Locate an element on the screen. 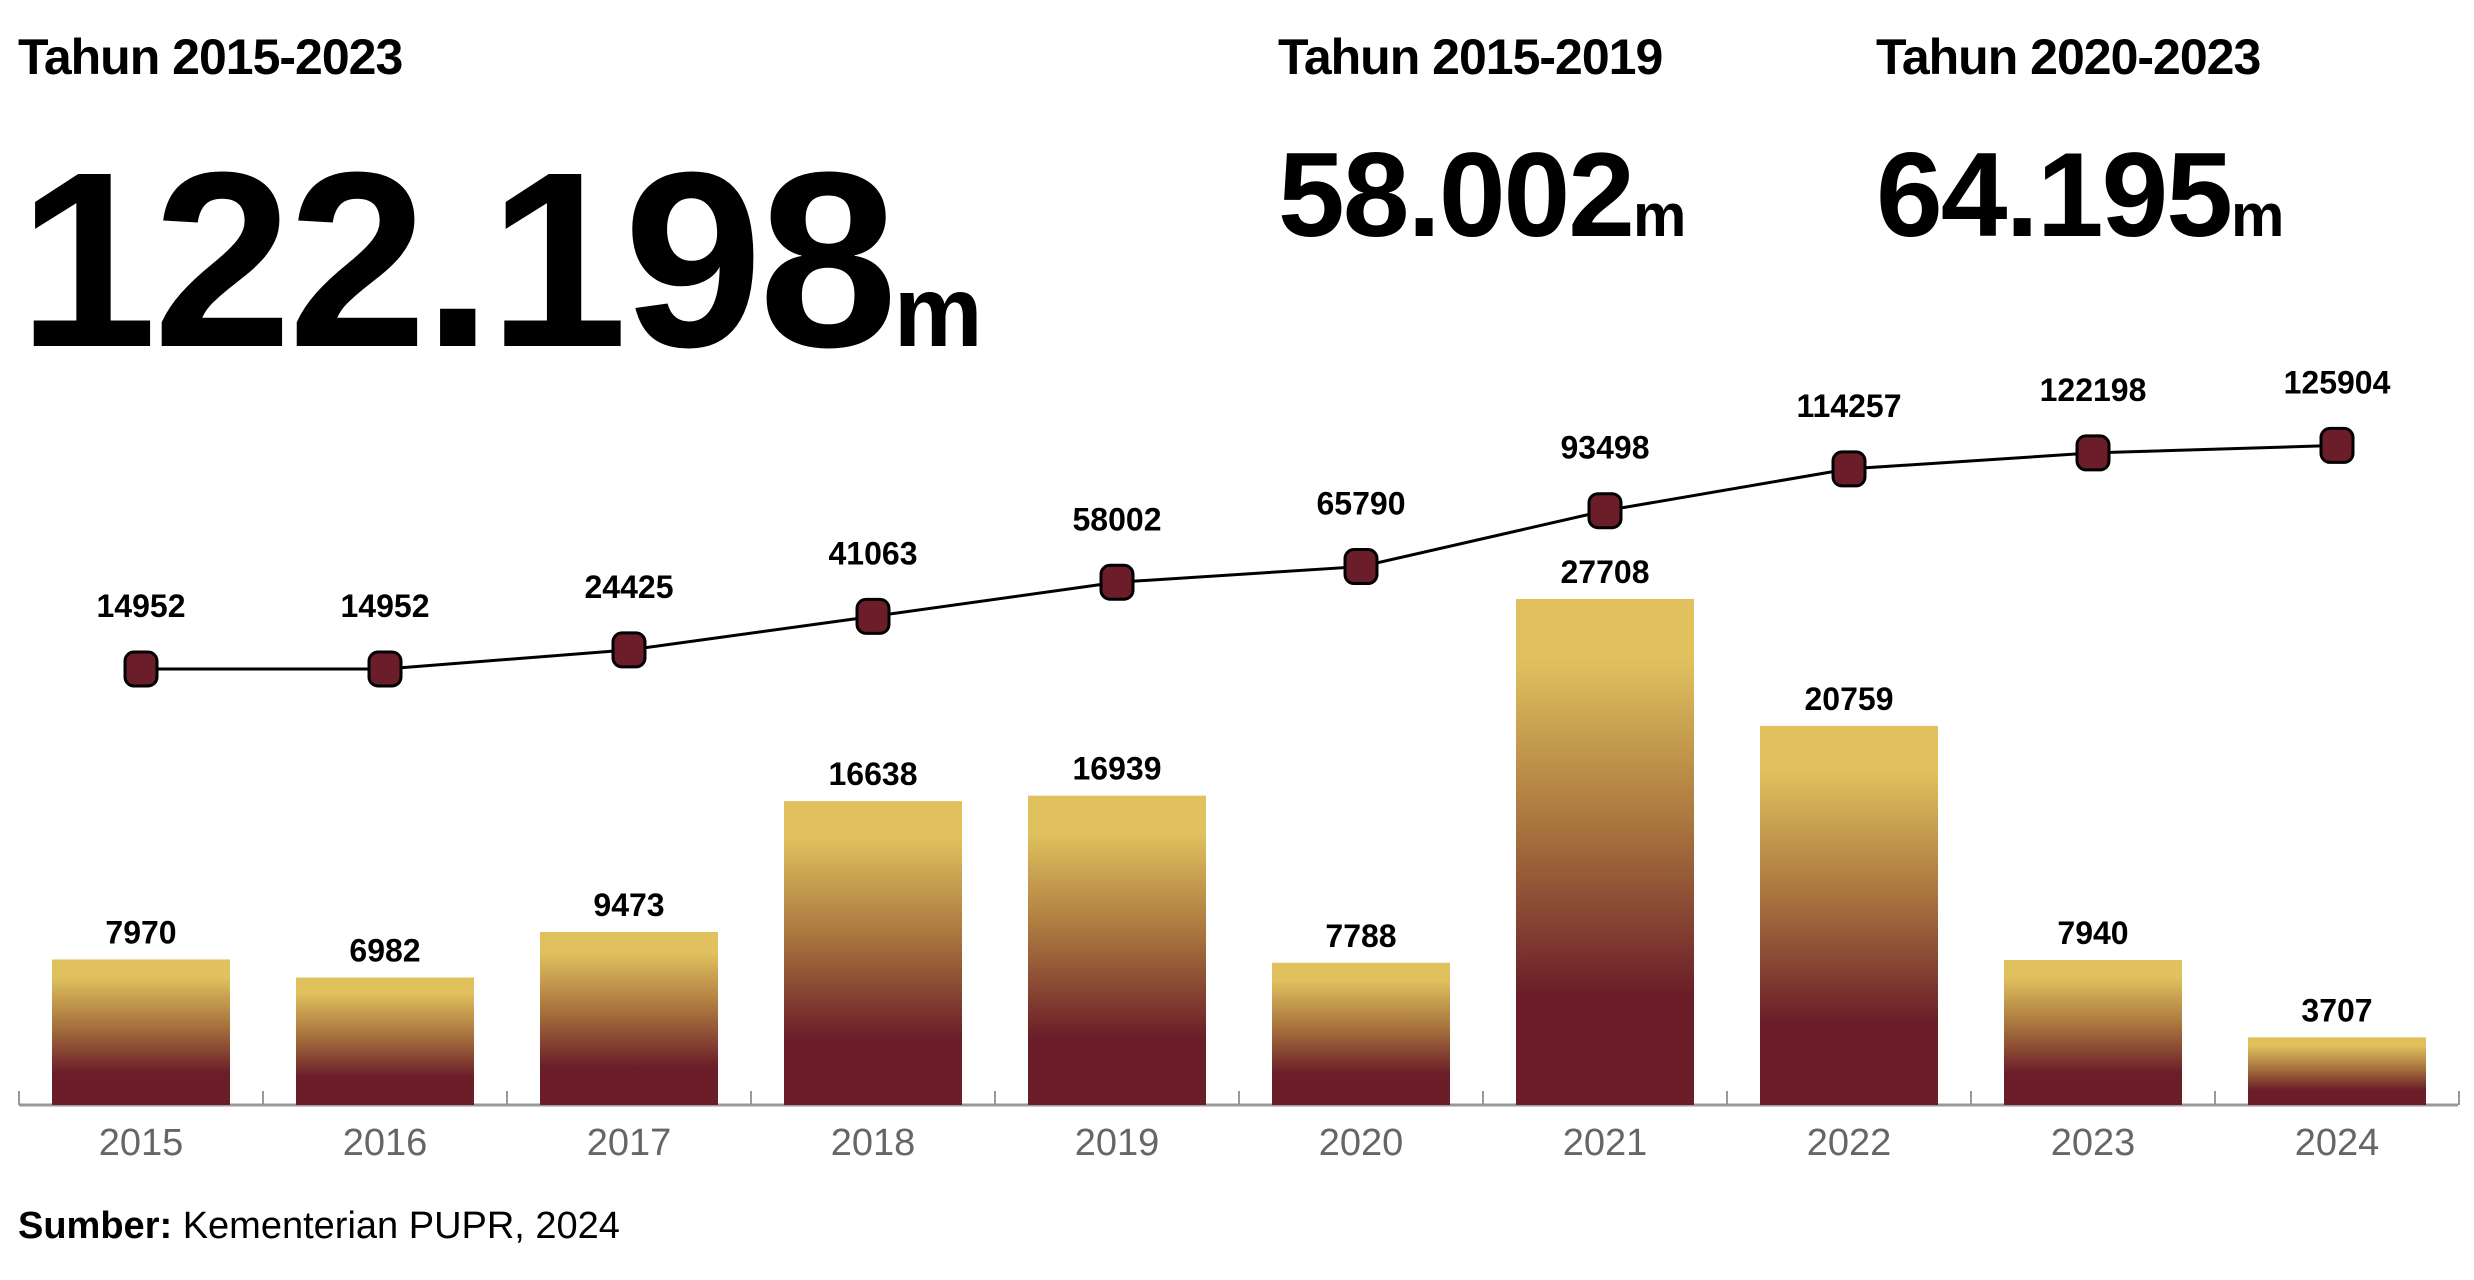  cumulative-value-label-2021: 93498 is located at coordinates (1605, 448).